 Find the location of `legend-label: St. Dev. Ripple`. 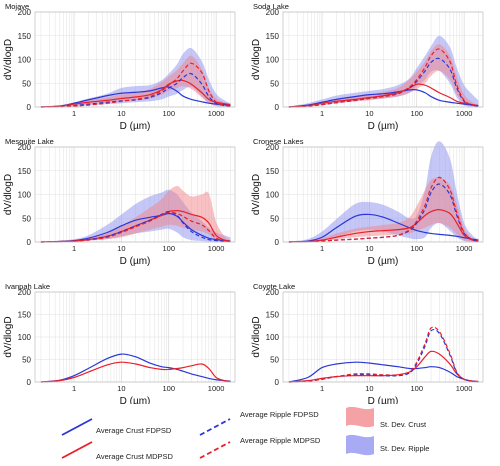

legend-label: St. Dev. Ripple is located at coordinates (405, 448).